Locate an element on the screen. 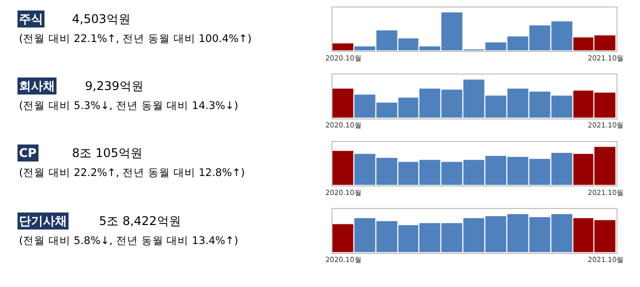 The image size is (640, 287). text: 9,239억원 is located at coordinates (114, 86).